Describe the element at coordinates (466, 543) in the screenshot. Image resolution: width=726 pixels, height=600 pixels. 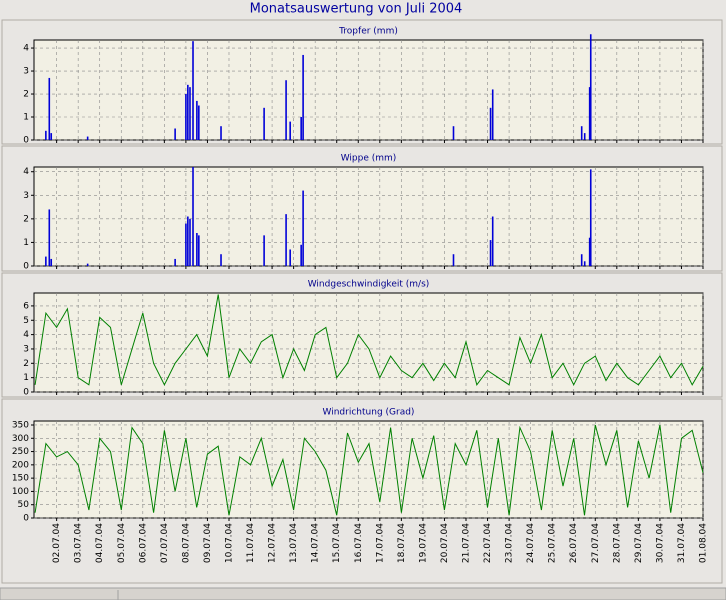
I see `x-tick-label: 21.07.04` at that location.